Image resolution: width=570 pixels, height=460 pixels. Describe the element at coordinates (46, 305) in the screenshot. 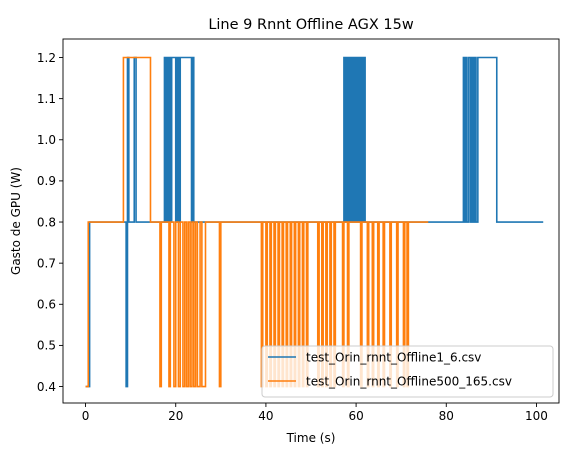

I see `y-tick-label: 0.6` at that location.